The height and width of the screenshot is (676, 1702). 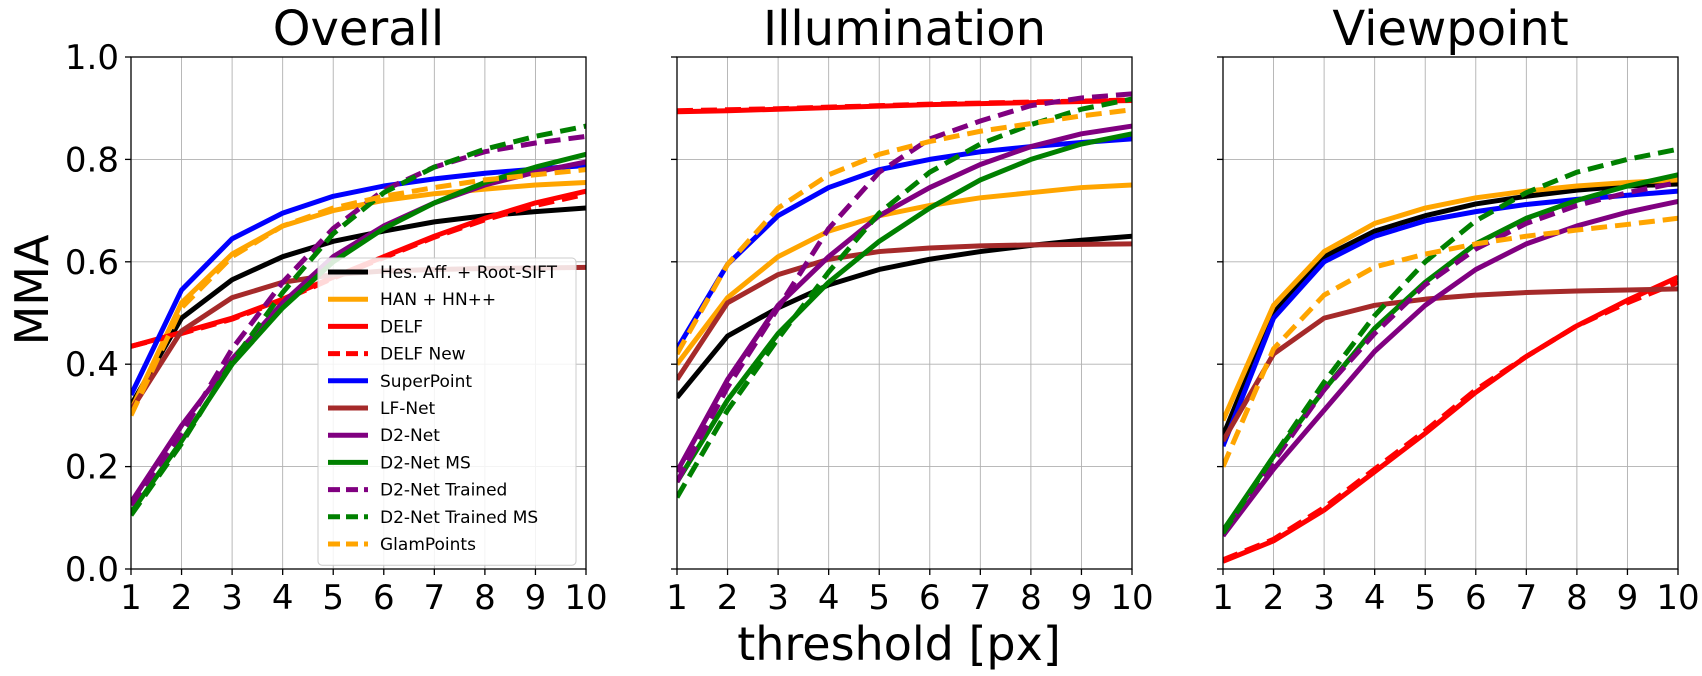 I want to click on legend-label: D2-Net Trained MS, so click(x=459, y=518).